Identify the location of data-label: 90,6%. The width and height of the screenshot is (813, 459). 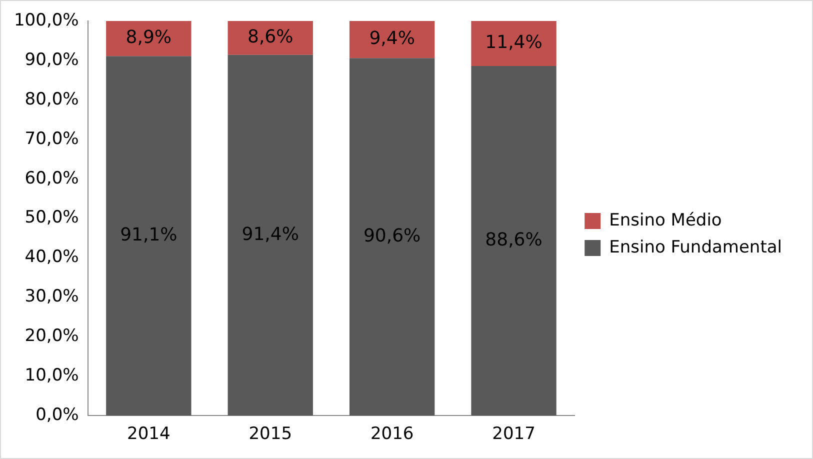
(392, 236).